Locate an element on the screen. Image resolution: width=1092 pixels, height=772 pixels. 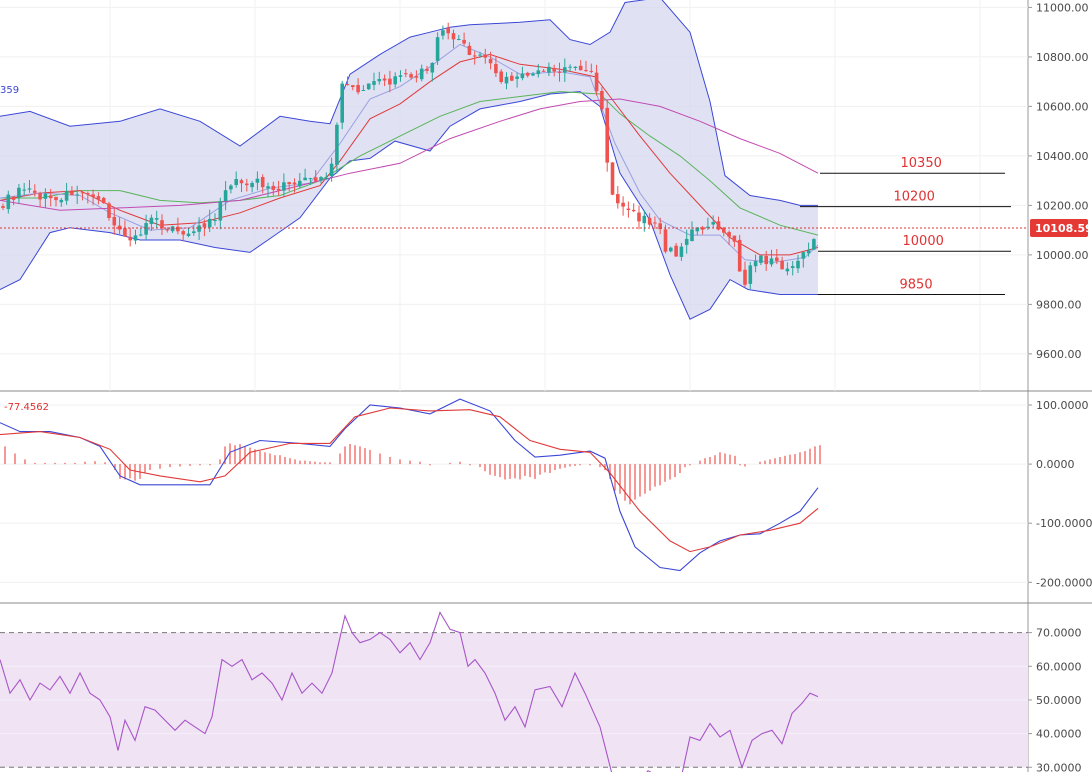
price-axis-label: 9600.00 is located at coordinates (1059, 354).